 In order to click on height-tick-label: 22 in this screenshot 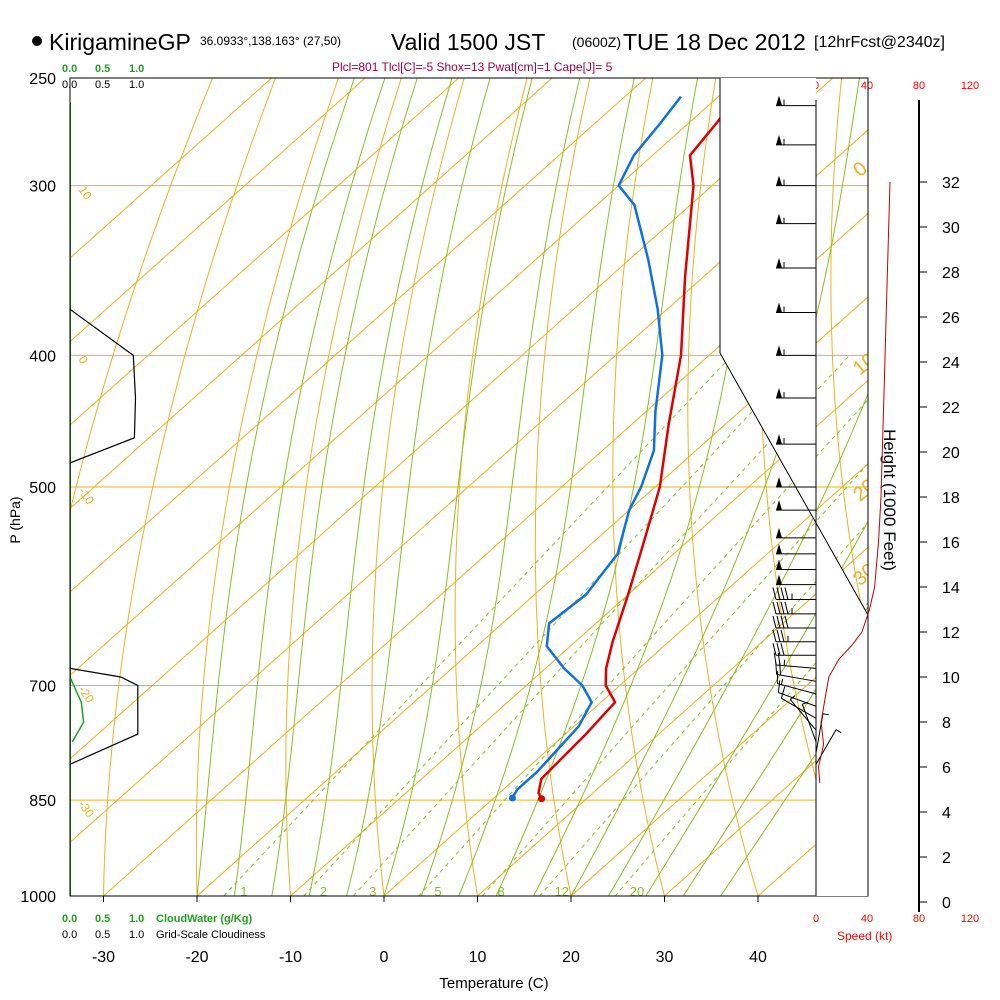, I will do `click(951, 408)`.